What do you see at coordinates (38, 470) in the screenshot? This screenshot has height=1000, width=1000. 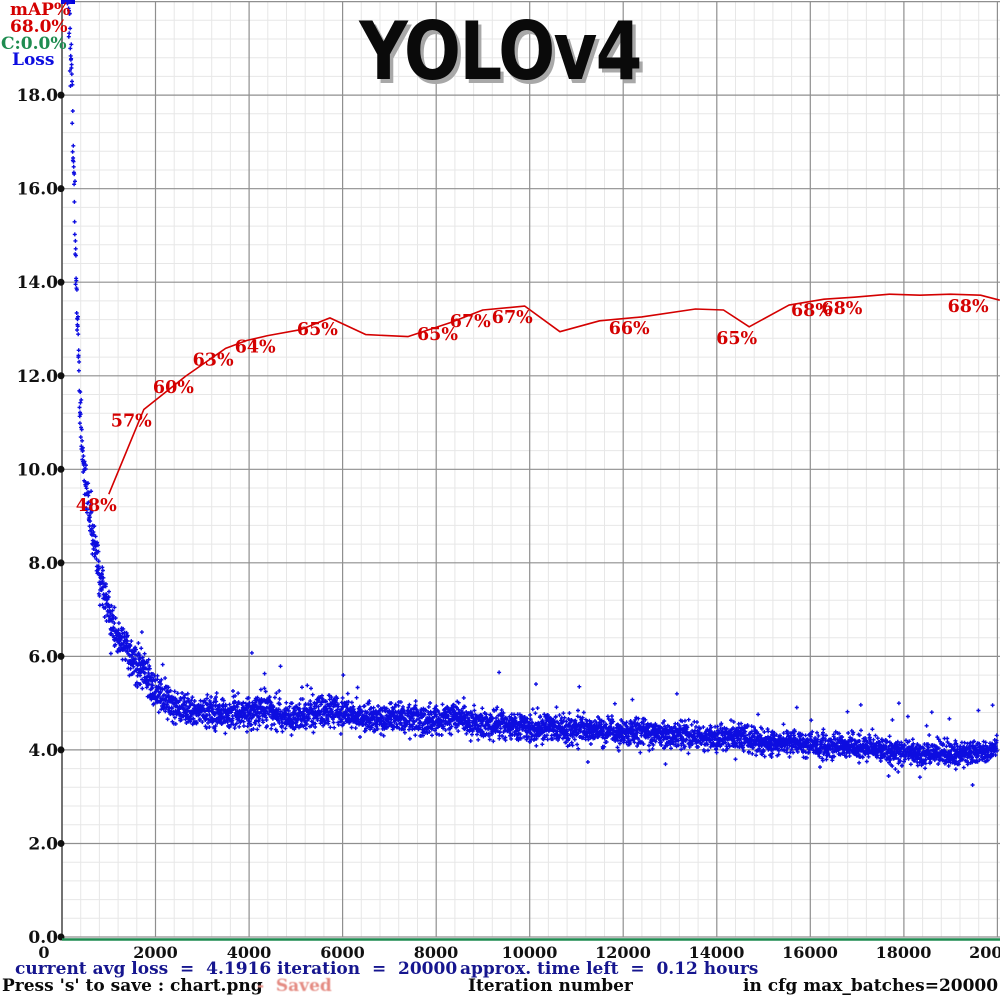 I see `y-tick-label: 10.0` at bounding box center [38, 470].